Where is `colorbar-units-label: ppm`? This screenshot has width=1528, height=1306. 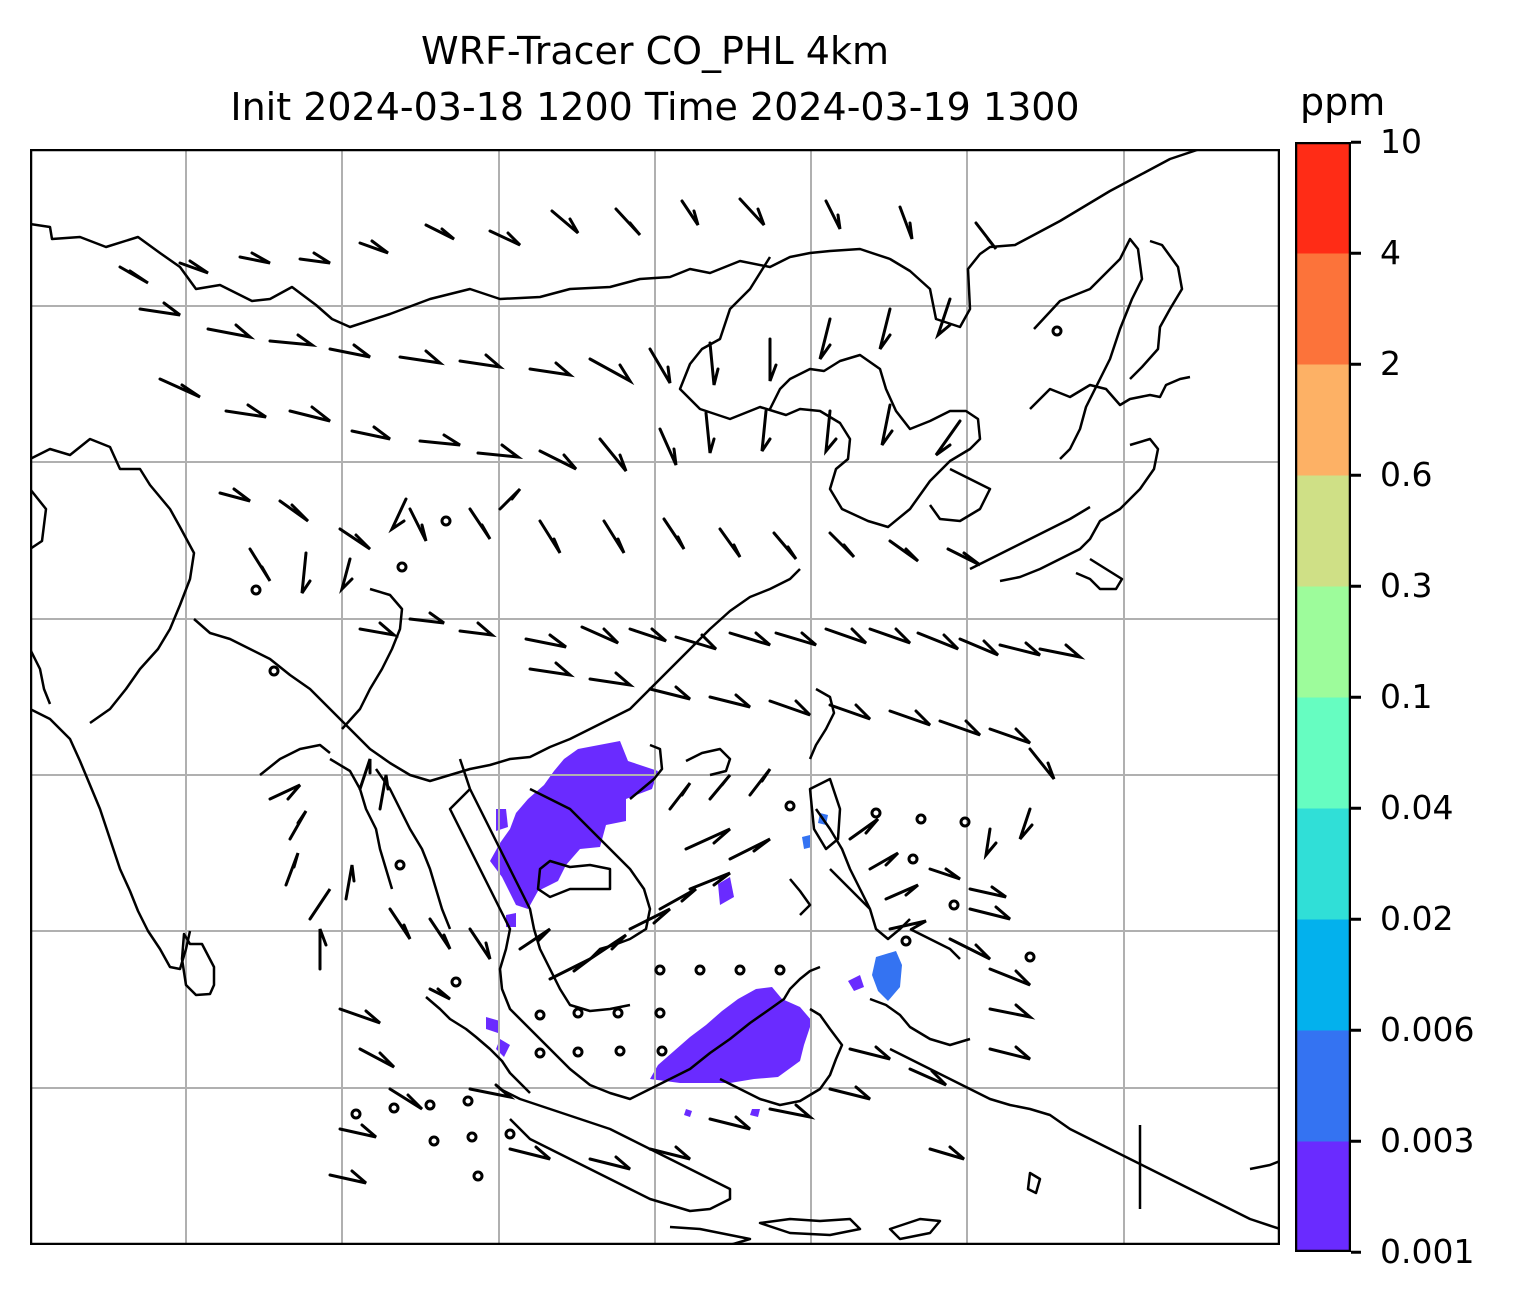
colorbar-units-label: ppm is located at coordinates (1343, 102).